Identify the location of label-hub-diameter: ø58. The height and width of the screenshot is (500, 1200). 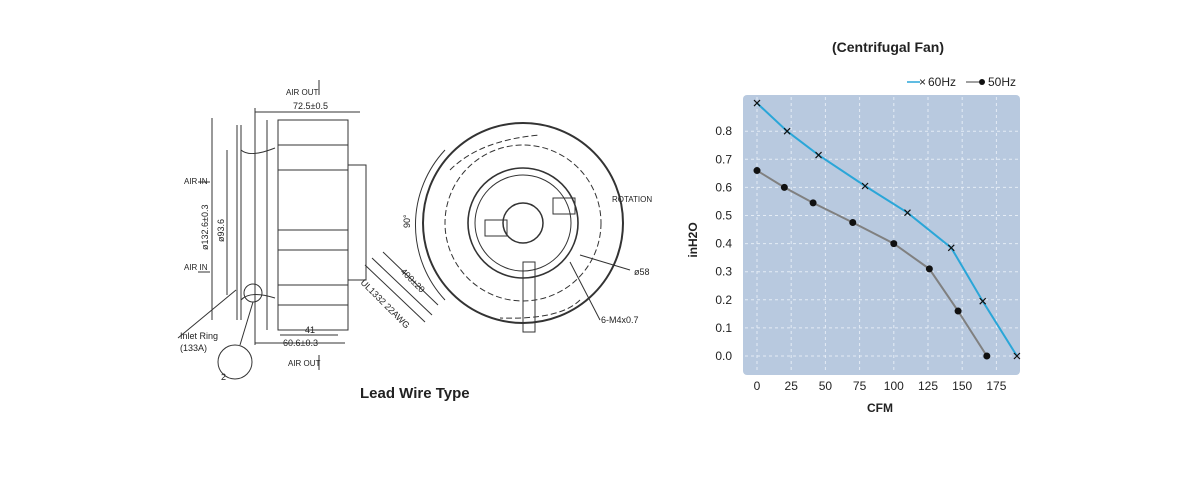
(642, 272).